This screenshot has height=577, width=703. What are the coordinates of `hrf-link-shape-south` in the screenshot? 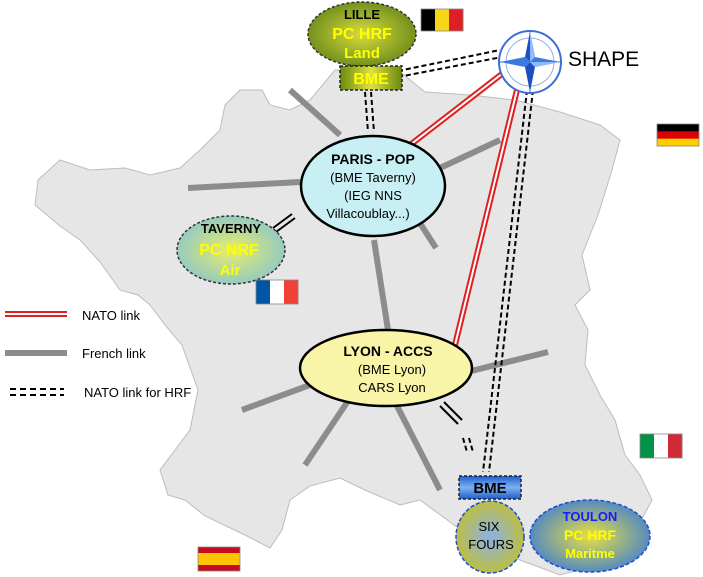 It's located at (508, 281).